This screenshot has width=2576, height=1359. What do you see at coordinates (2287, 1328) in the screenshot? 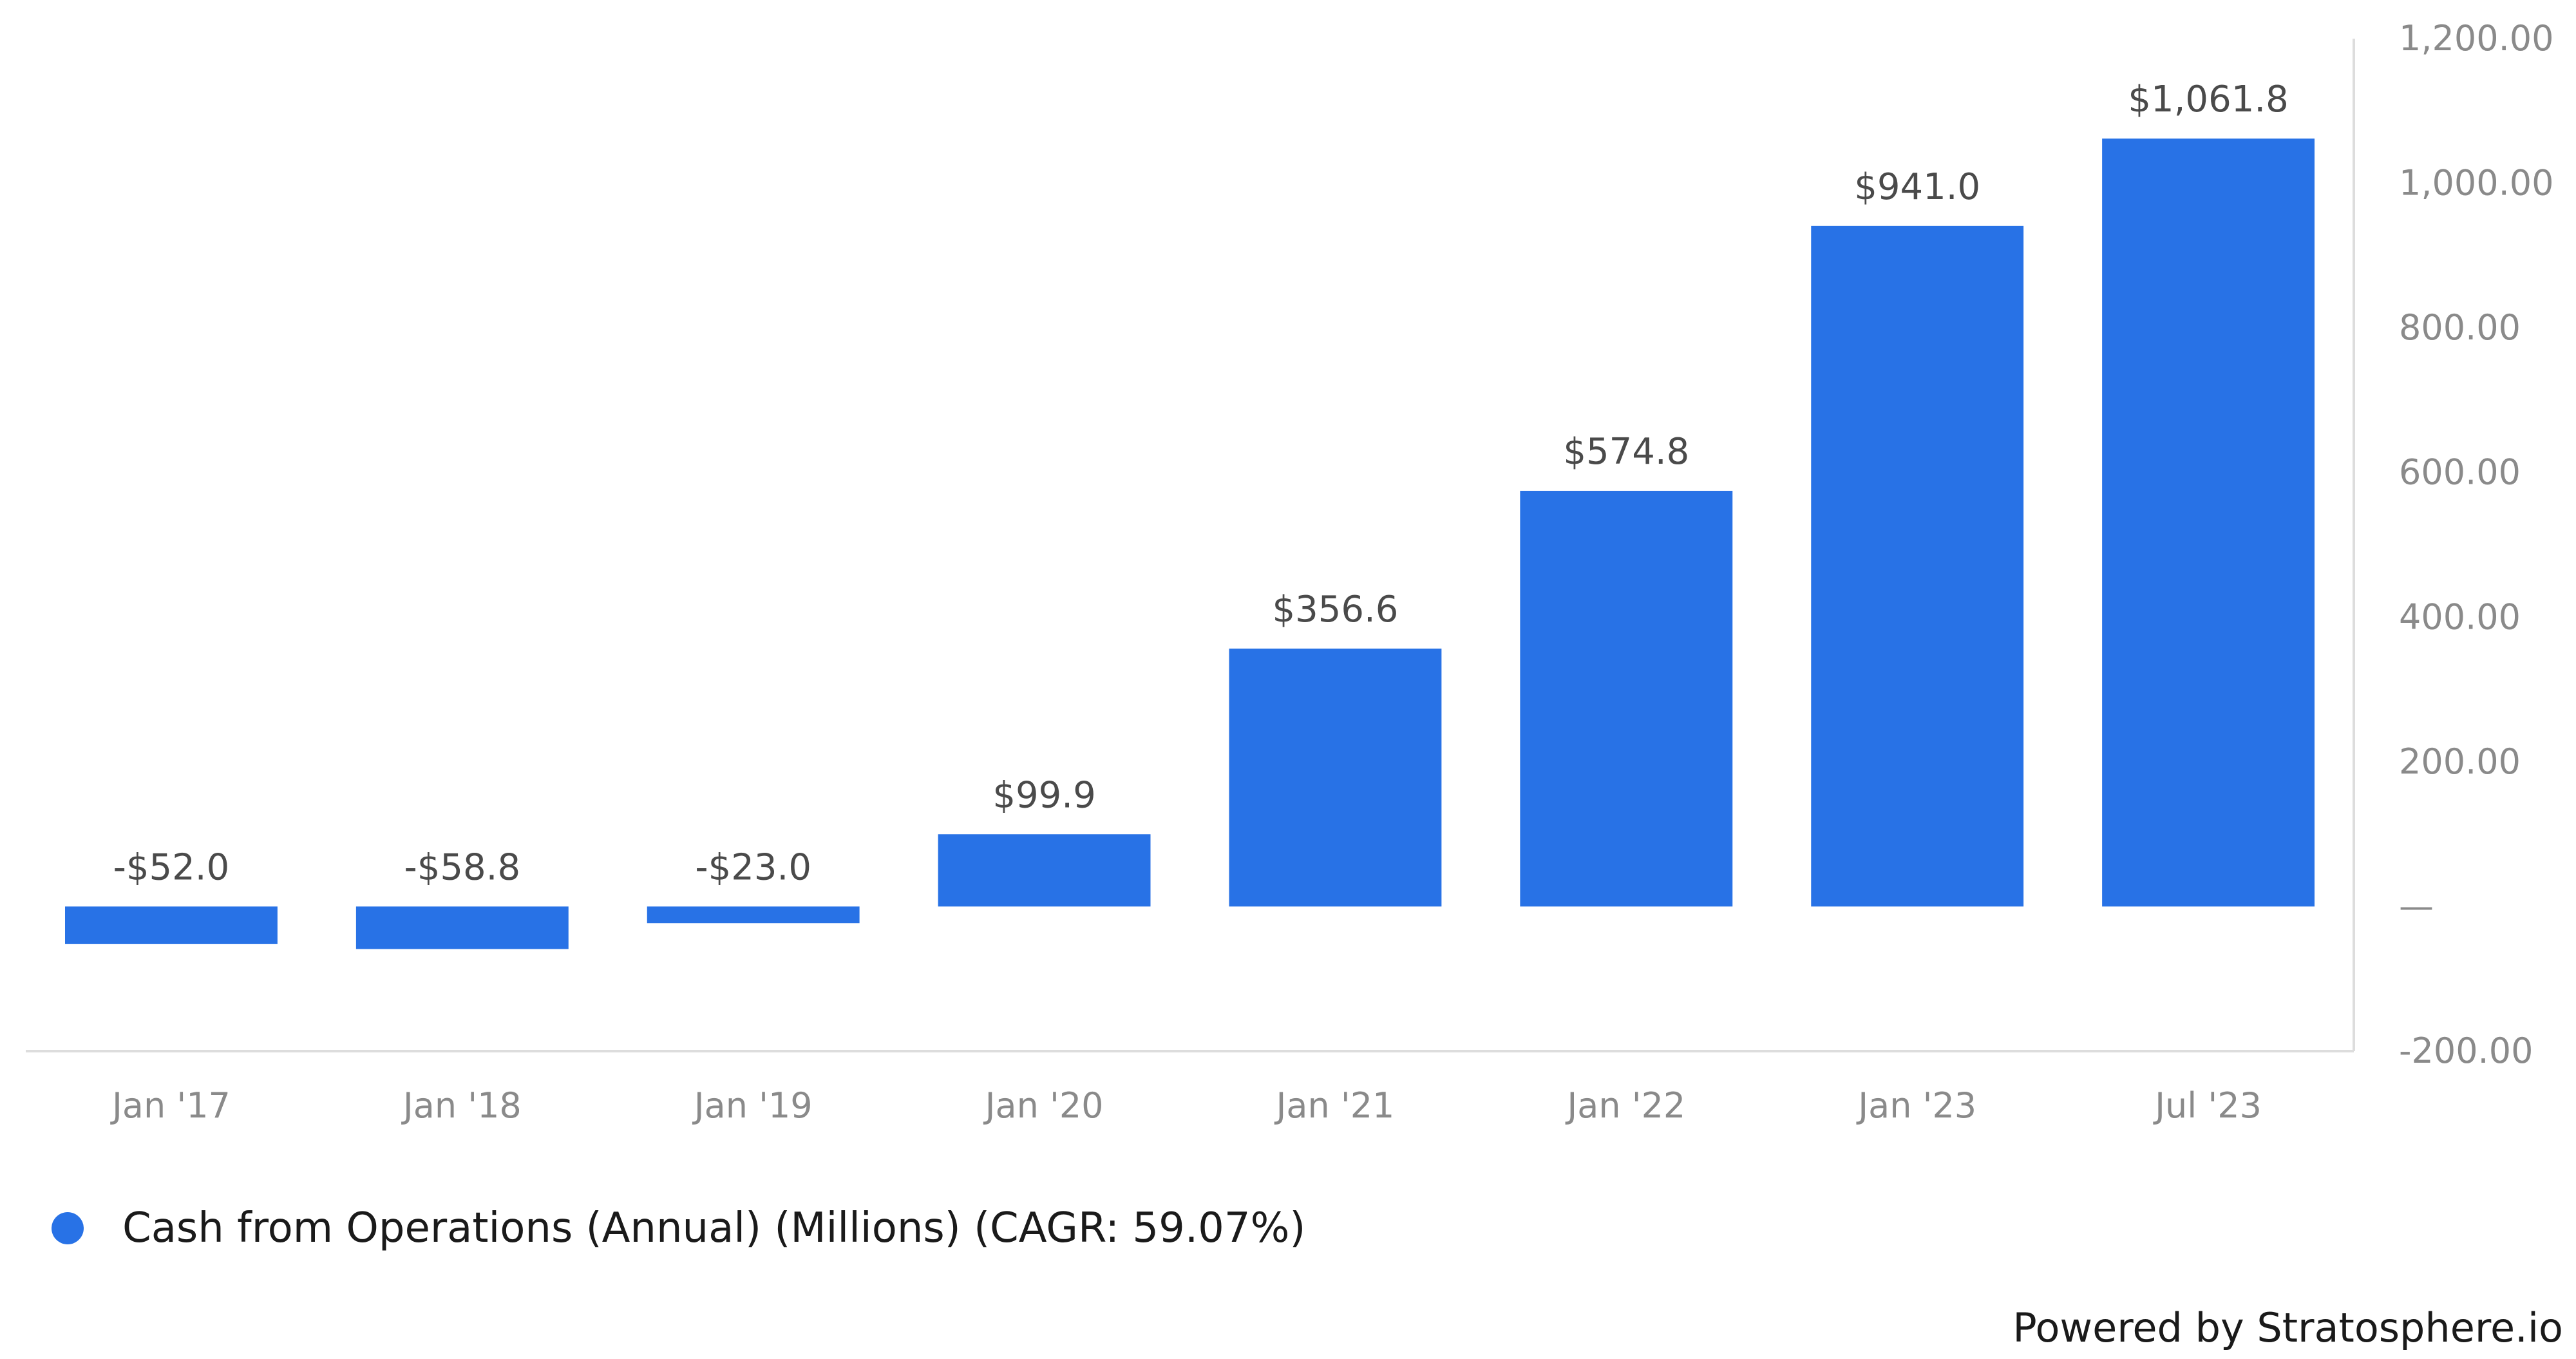
I see `powered-by-credit: Powered by Stratosphere.io` at bounding box center [2287, 1328].